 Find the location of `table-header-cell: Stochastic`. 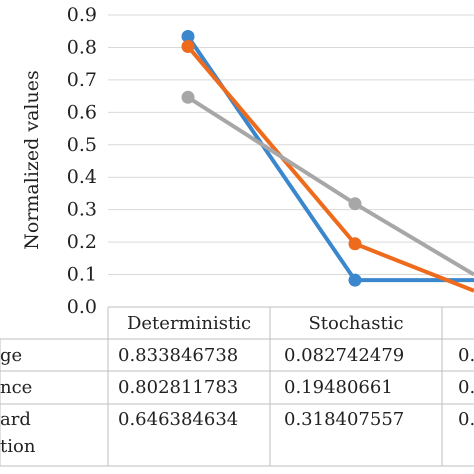

table-header-cell: Stochastic is located at coordinates (355, 323).